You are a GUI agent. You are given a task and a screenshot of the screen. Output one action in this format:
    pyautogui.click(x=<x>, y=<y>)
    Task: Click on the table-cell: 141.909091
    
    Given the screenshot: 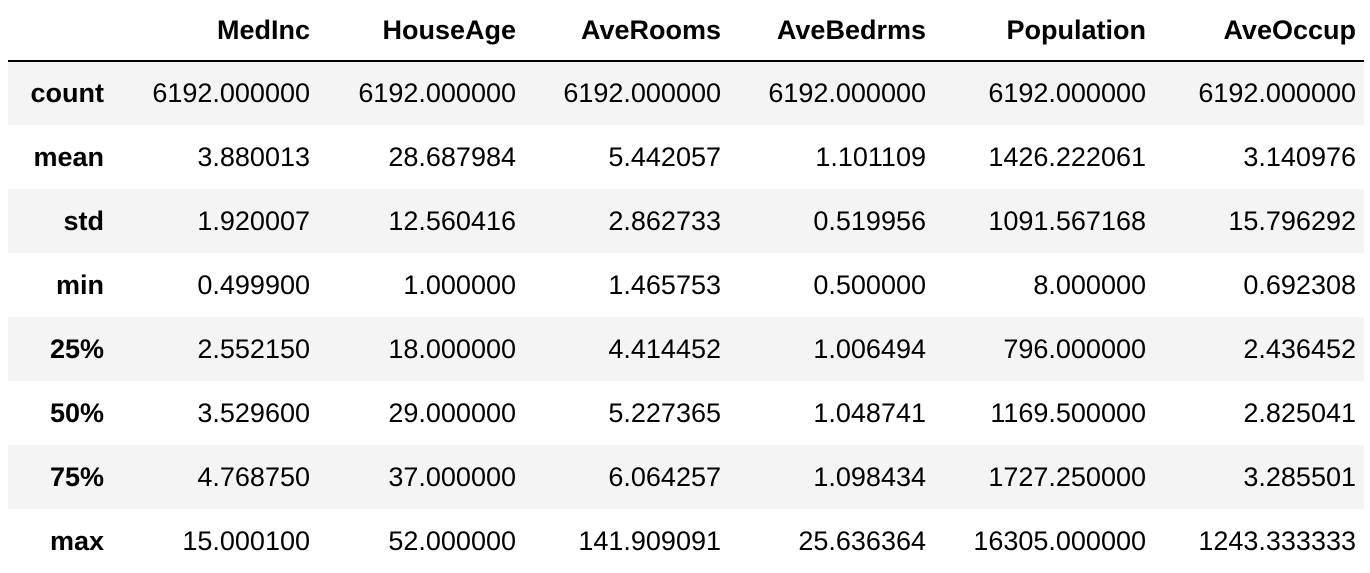 What is the action you would take?
    pyautogui.click(x=649, y=540)
    